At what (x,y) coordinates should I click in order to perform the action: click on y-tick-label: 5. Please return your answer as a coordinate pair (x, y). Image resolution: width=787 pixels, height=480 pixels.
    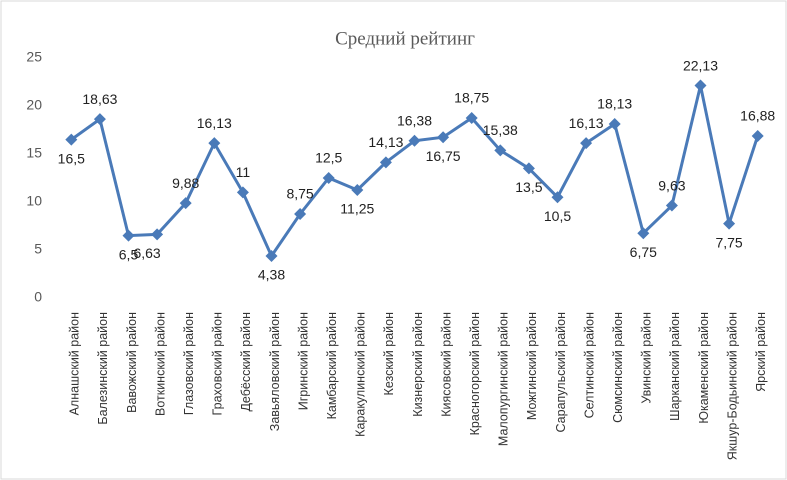
    Looking at the image, I should click on (38, 249).